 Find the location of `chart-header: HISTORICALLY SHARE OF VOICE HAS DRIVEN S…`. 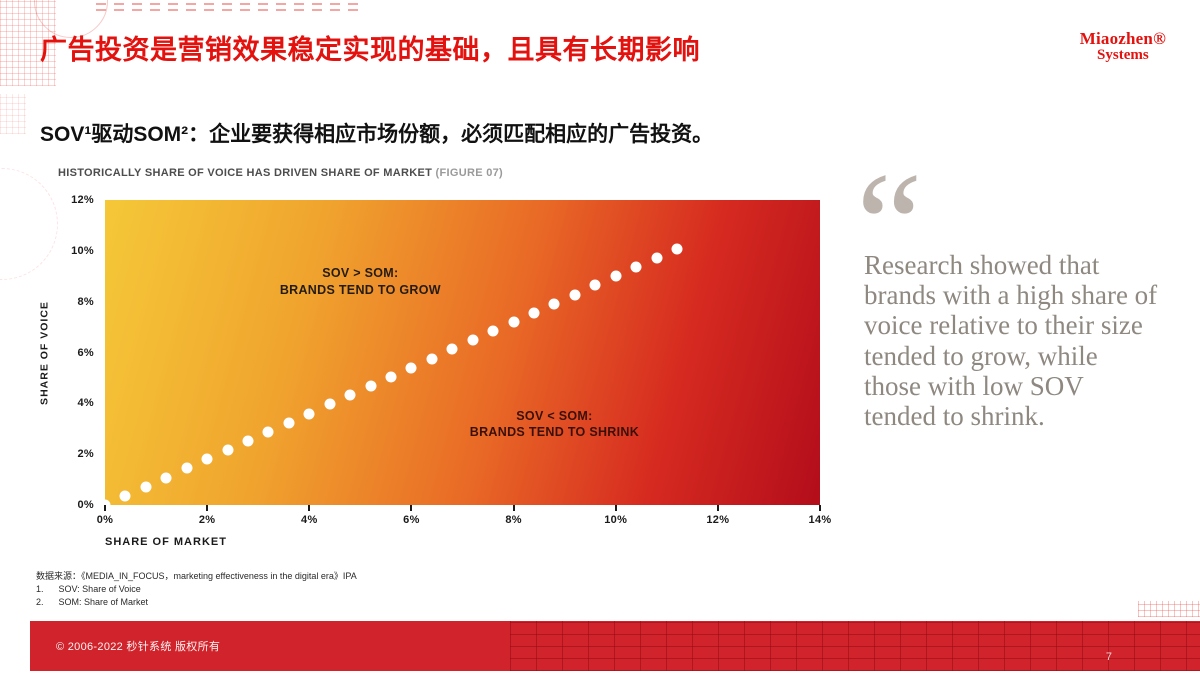

chart-header: HISTORICALLY SHARE OF VOICE HAS DRIVEN S… is located at coordinates (280, 173).